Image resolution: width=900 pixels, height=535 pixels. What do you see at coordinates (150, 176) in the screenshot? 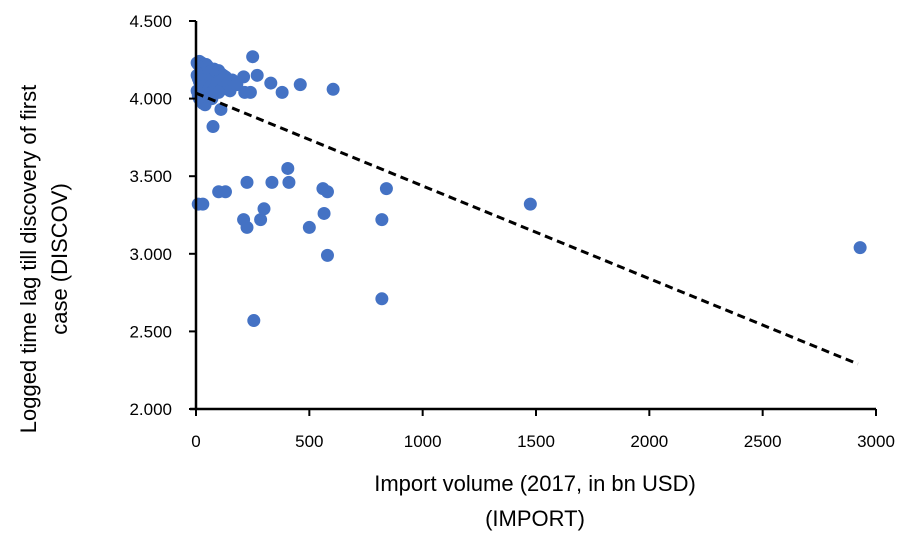
I see `y-tick-label: 3.500` at bounding box center [150, 176].